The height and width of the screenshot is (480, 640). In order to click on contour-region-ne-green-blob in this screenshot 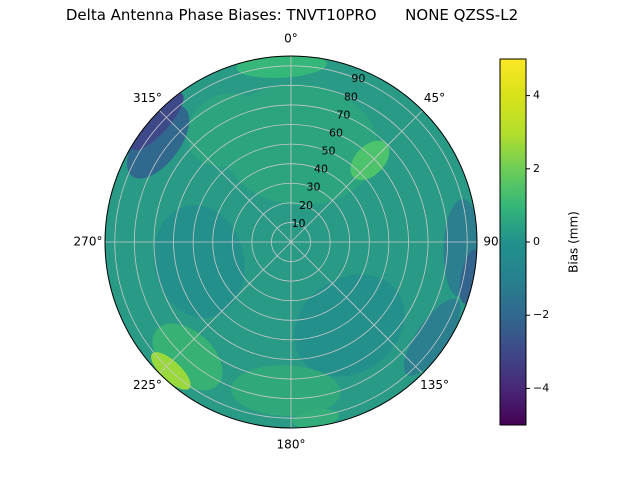, I will do `click(370, 160)`.